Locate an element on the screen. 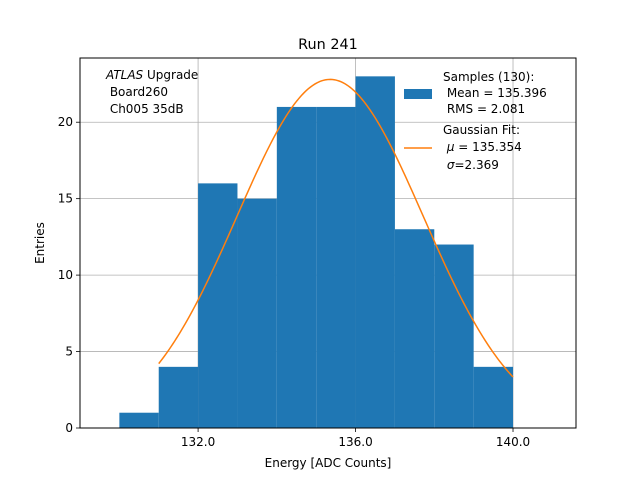 The width and height of the screenshot is (640, 480). y-tick-label: 0 is located at coordinates (69, 428).